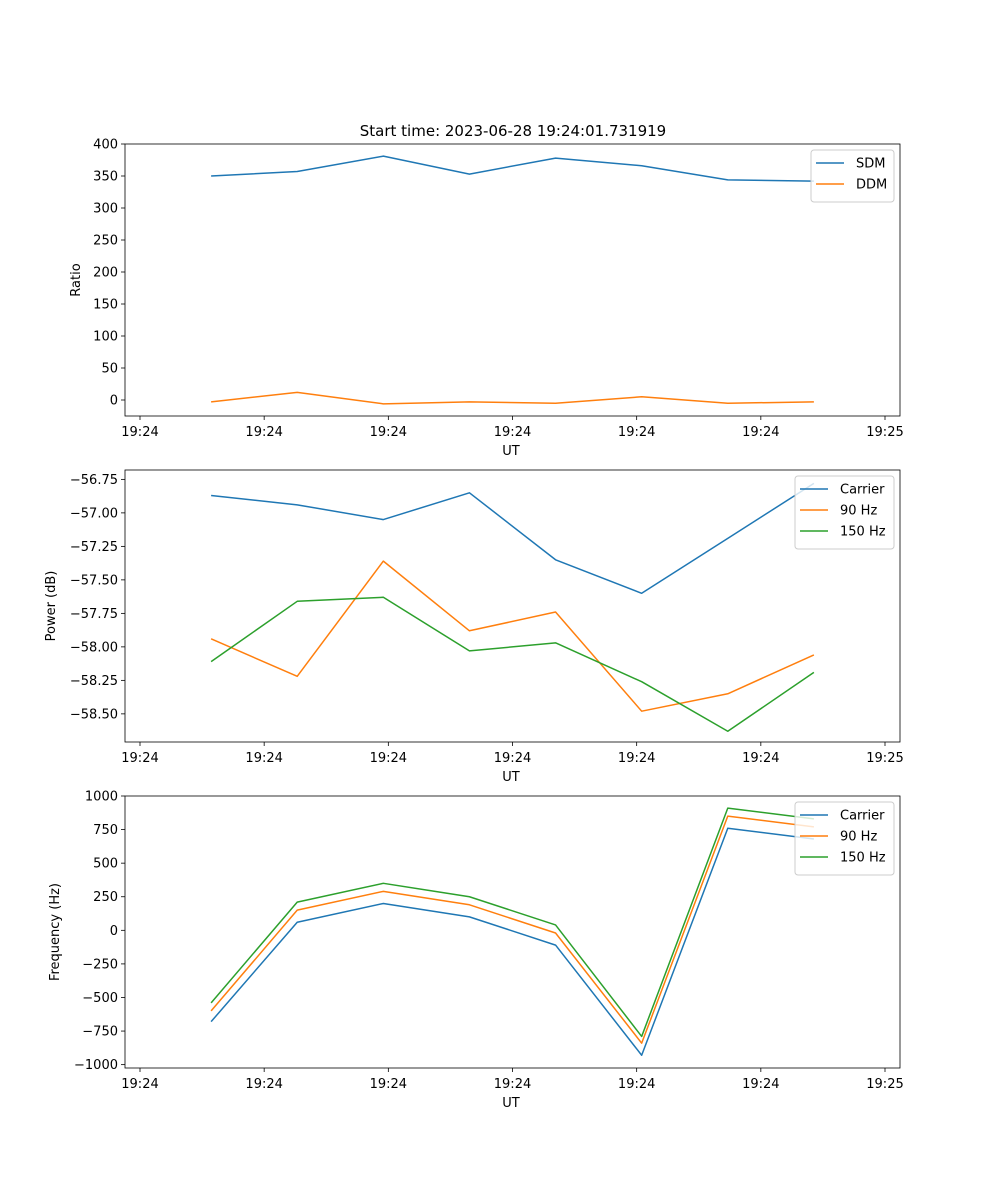 The image size is (1000, 1200). I want to click on y-tick-label: 400, so click(105, 145).